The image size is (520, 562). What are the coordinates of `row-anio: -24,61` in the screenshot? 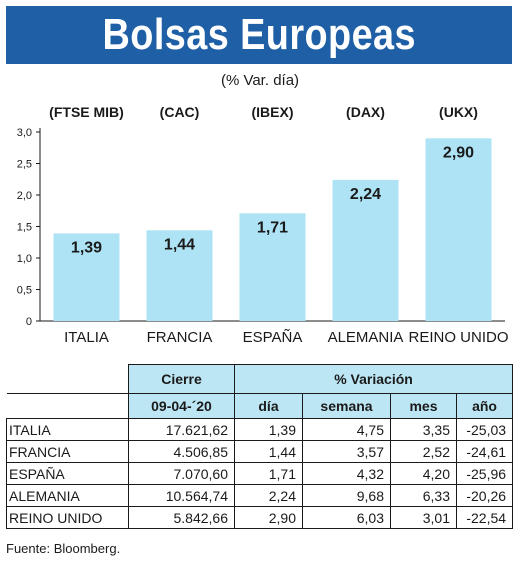 It's located at (484, 451).